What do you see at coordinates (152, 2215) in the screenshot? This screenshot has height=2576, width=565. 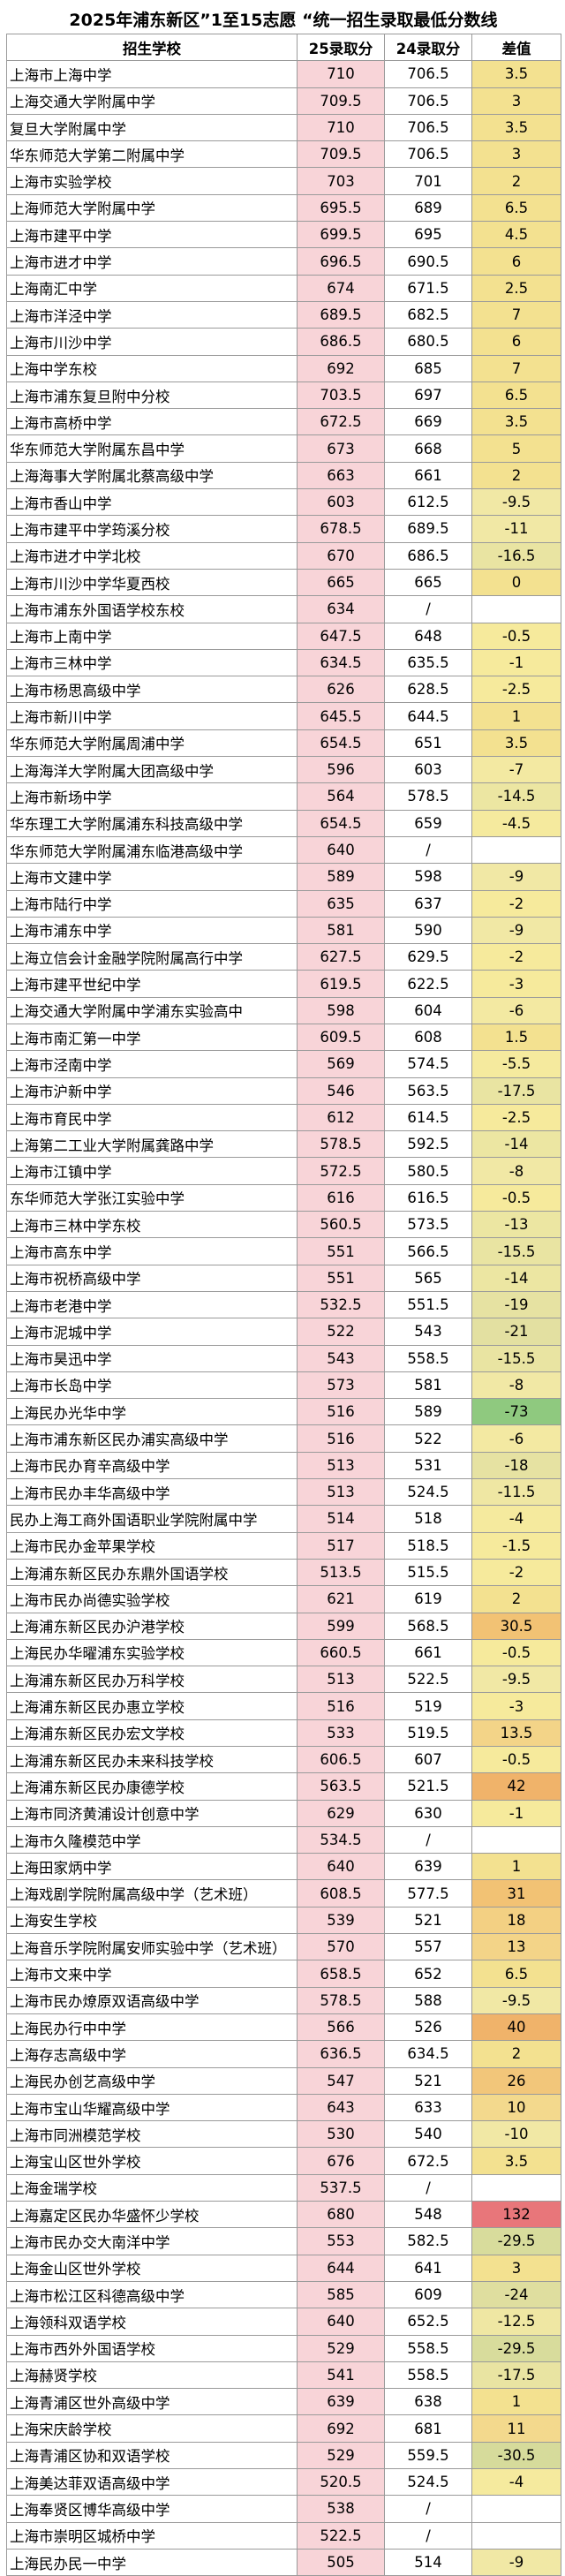 I see `school-name-cell: 上海嘉定区民办华盛怀少学校` at bounding box center [152, 2215].